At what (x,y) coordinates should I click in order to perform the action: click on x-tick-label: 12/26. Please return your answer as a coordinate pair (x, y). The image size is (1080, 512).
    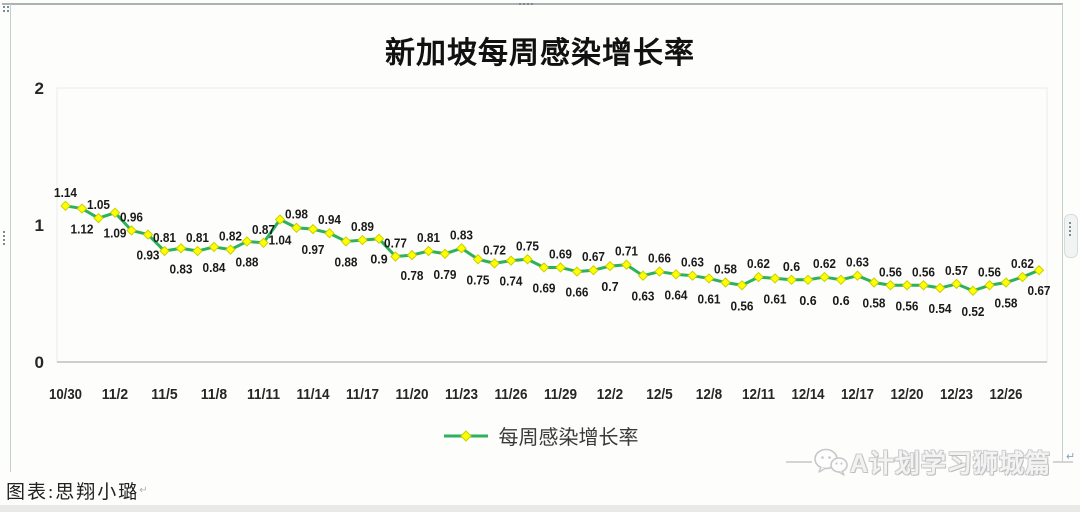
    Looking at the image, I should click on (1006, 394).